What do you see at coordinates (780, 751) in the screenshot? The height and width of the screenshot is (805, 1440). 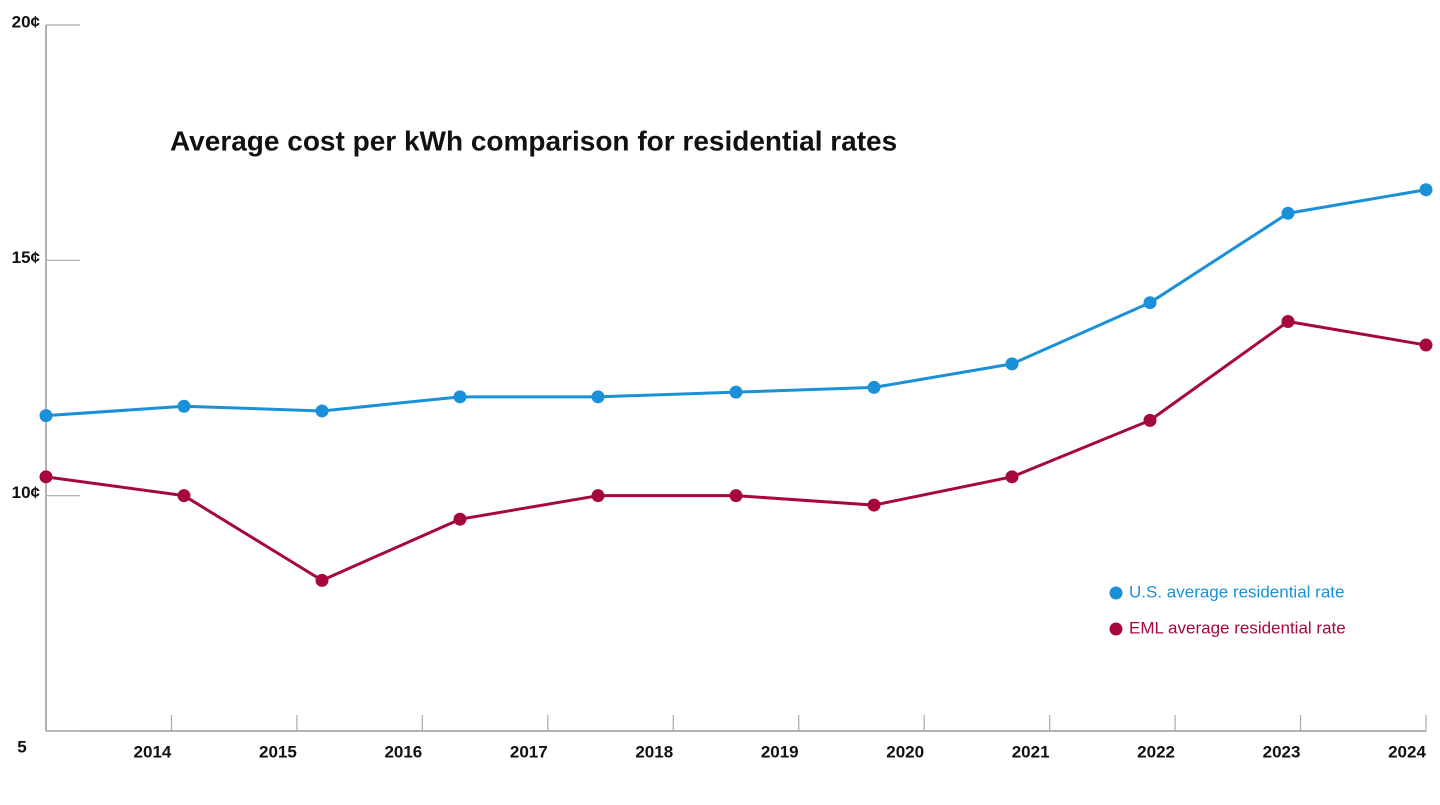 I see `x-tick-label: 2019` at bounding box center [780, 751].